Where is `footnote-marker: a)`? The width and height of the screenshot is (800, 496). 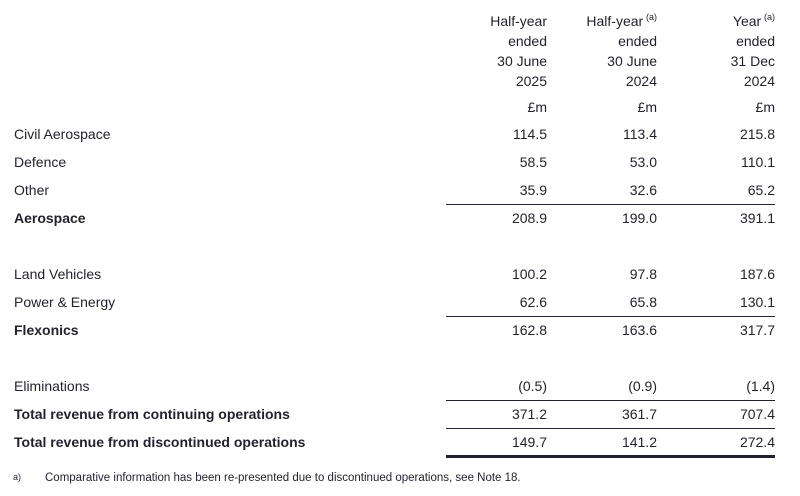 footnote-marker: a) is located at coordinates (17, 476).